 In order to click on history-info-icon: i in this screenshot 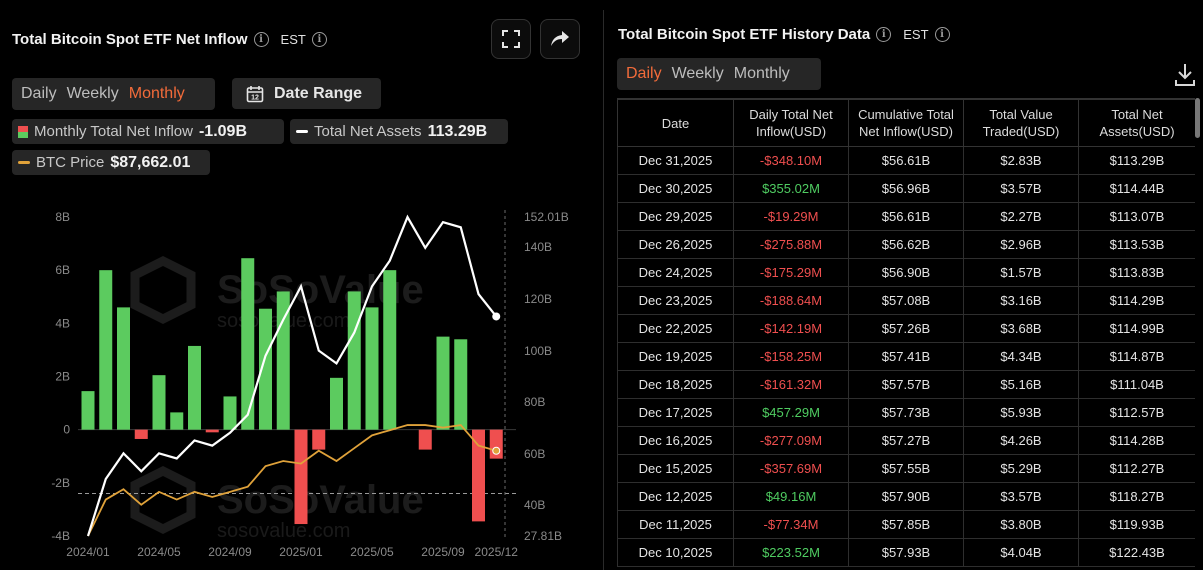, I will do `click(884, 34)`.